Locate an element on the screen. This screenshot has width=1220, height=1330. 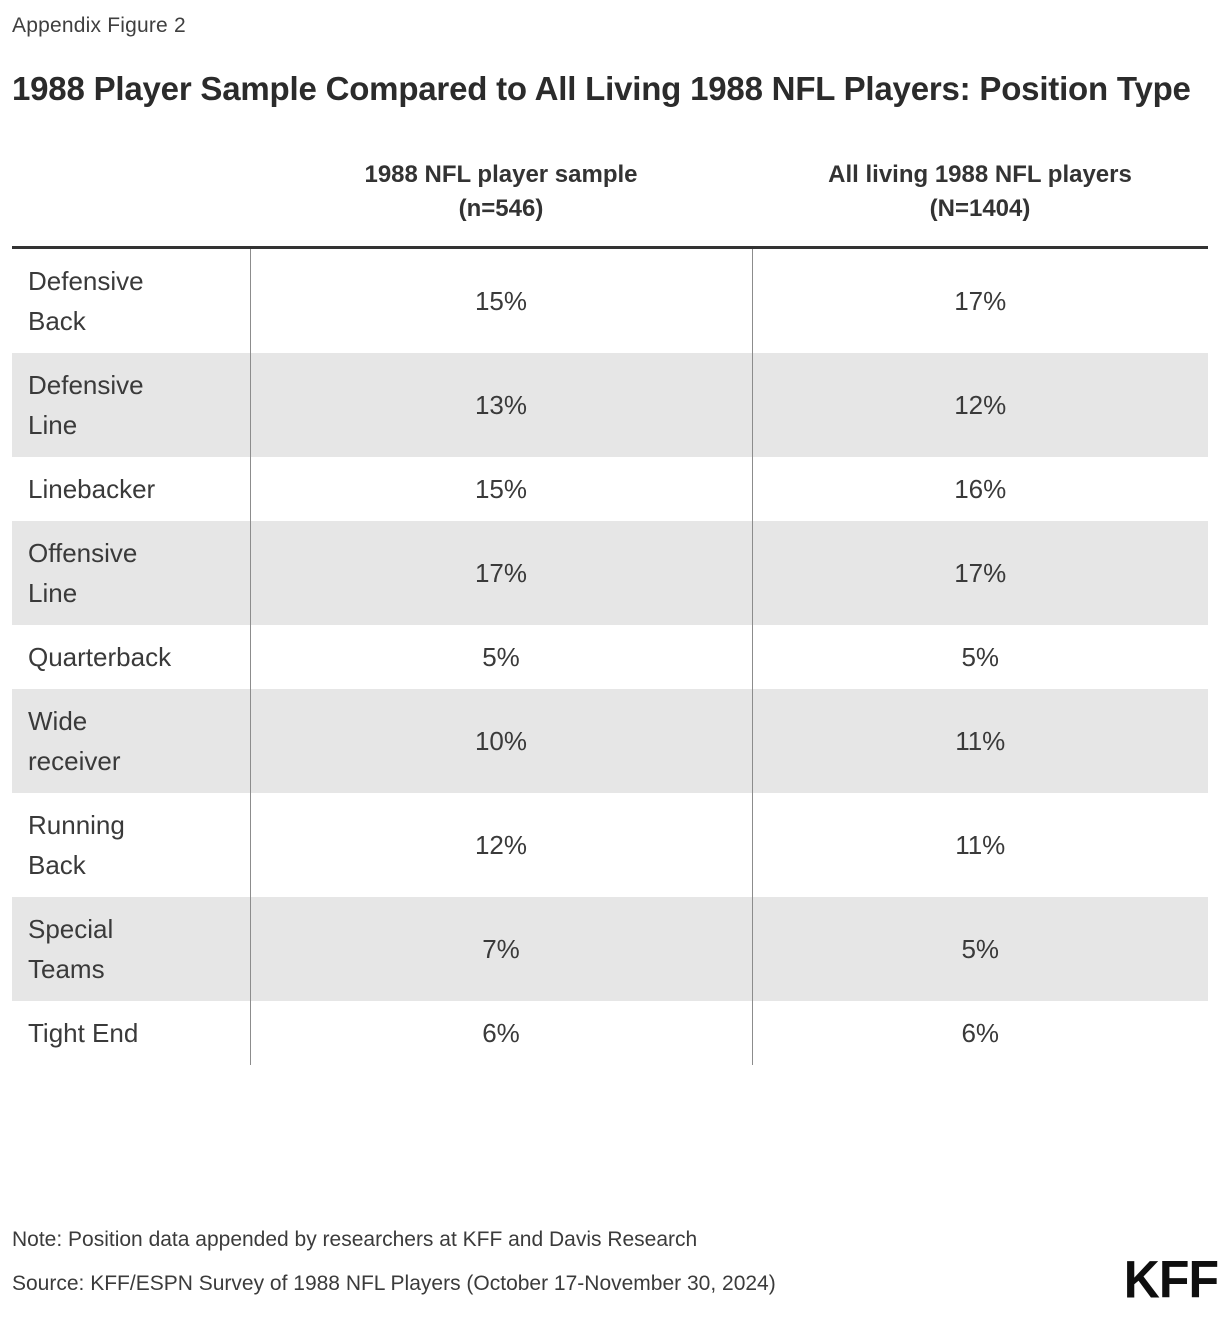
table-row: Wide receiver 10% 11% is located at coordinates (610, 741).